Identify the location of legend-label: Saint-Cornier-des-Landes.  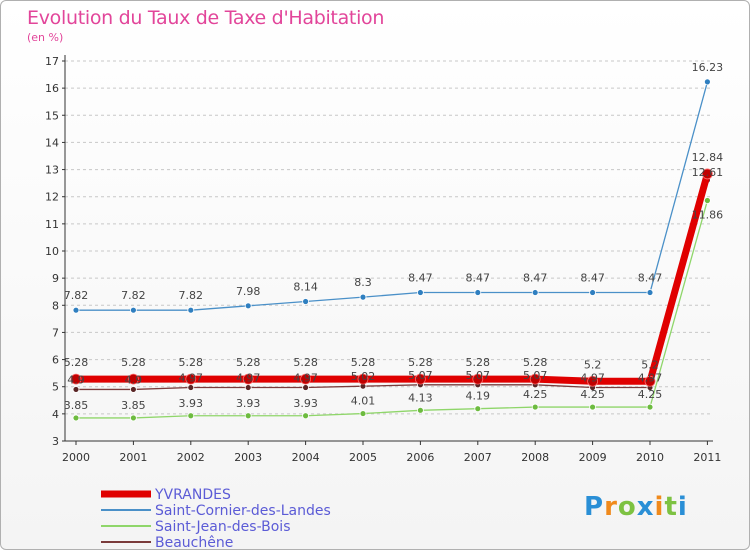
(243, 511).